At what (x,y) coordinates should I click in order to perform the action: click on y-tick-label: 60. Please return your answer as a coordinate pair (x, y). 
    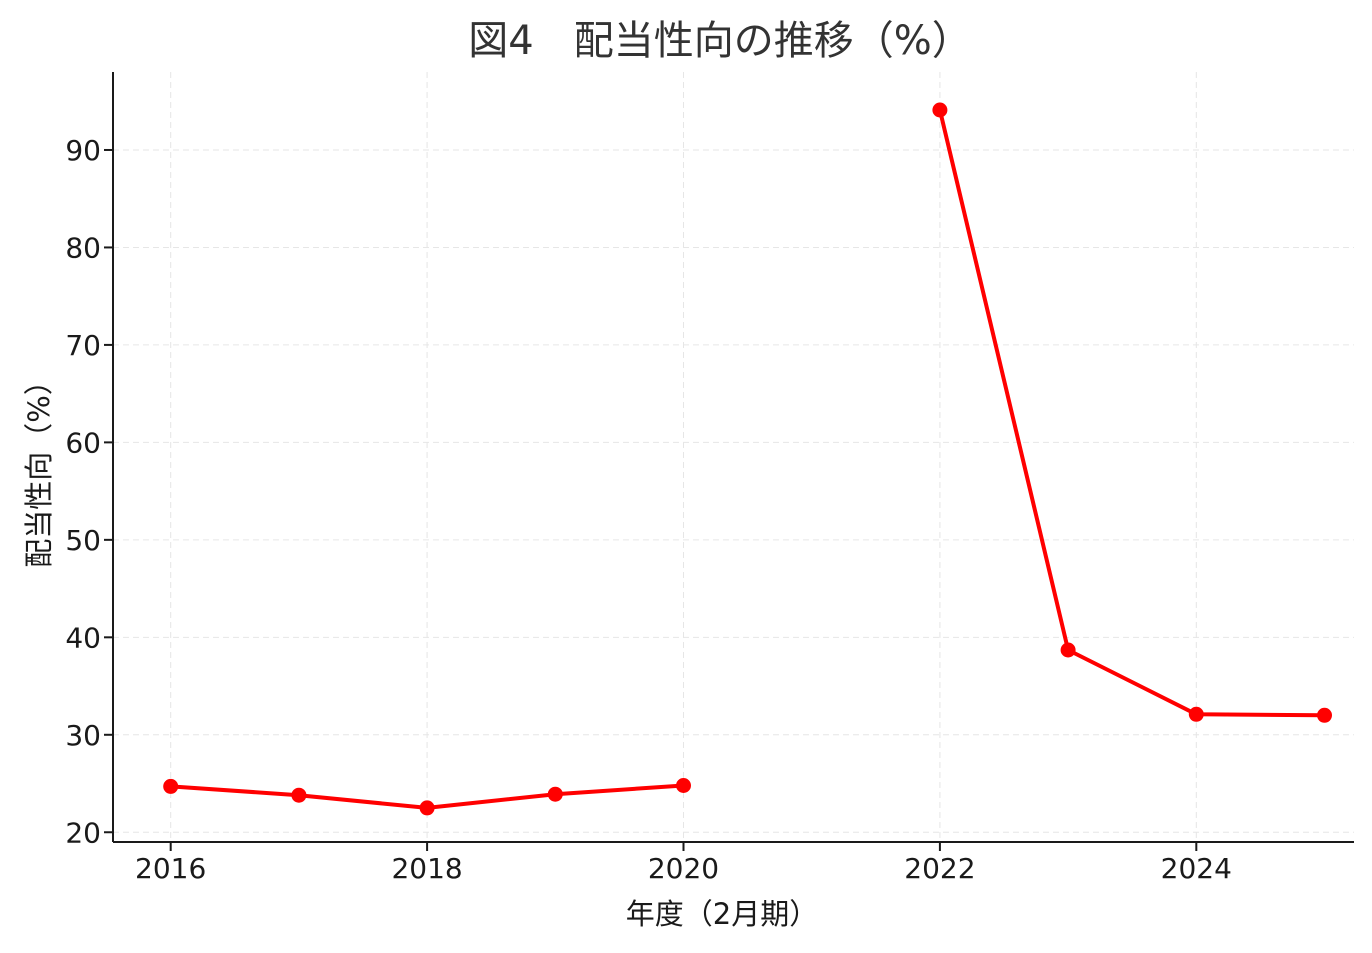
    Looking at the image, I should click on (83, 442).